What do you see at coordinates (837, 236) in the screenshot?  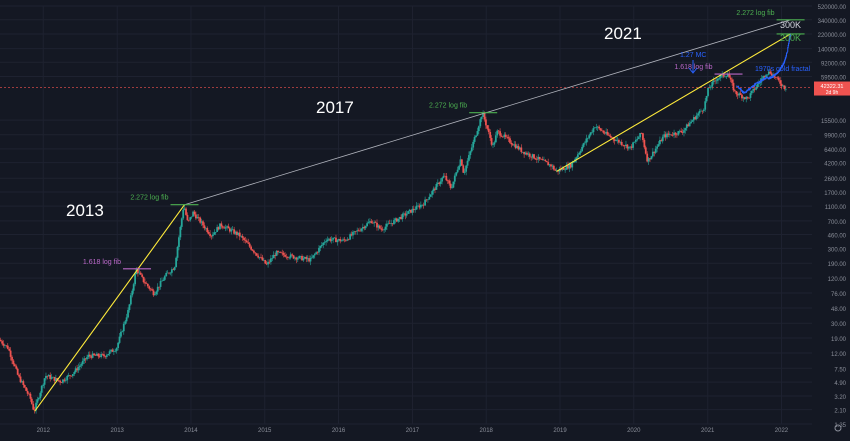 I see `y-tick-label: 460.00` at bounding box center [837, 236].